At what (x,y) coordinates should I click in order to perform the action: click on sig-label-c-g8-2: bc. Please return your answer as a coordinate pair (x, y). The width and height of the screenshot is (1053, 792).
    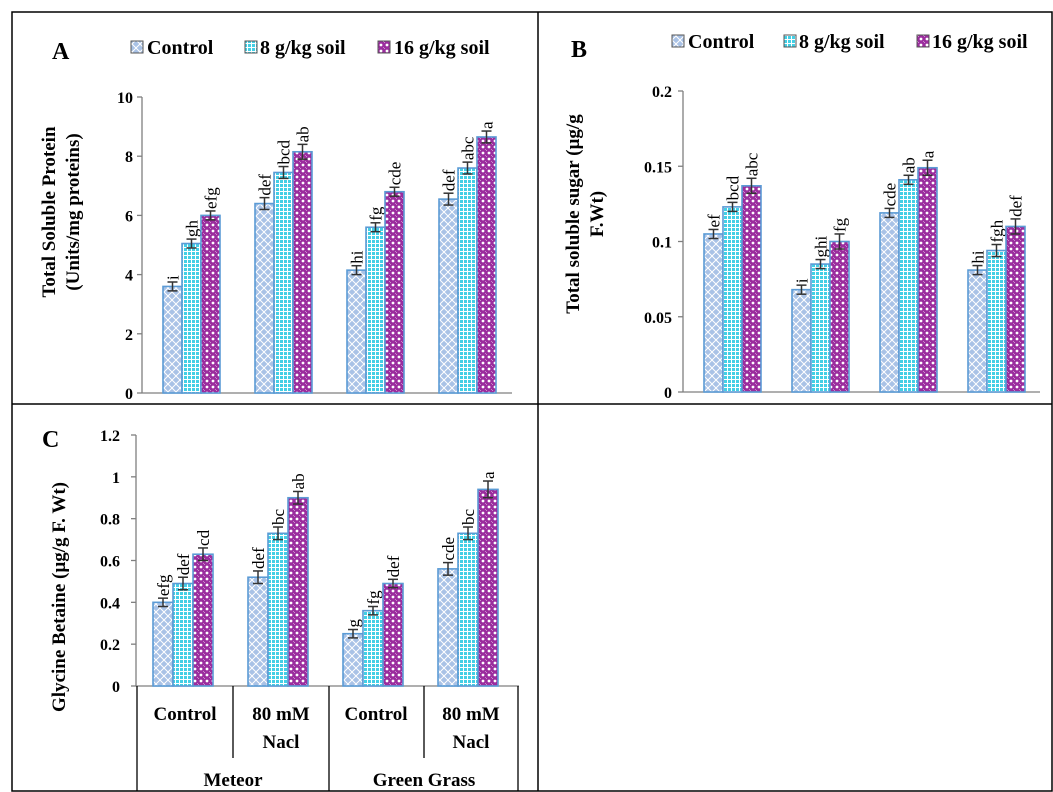
    Looking at the image, I should click on (278, 517).